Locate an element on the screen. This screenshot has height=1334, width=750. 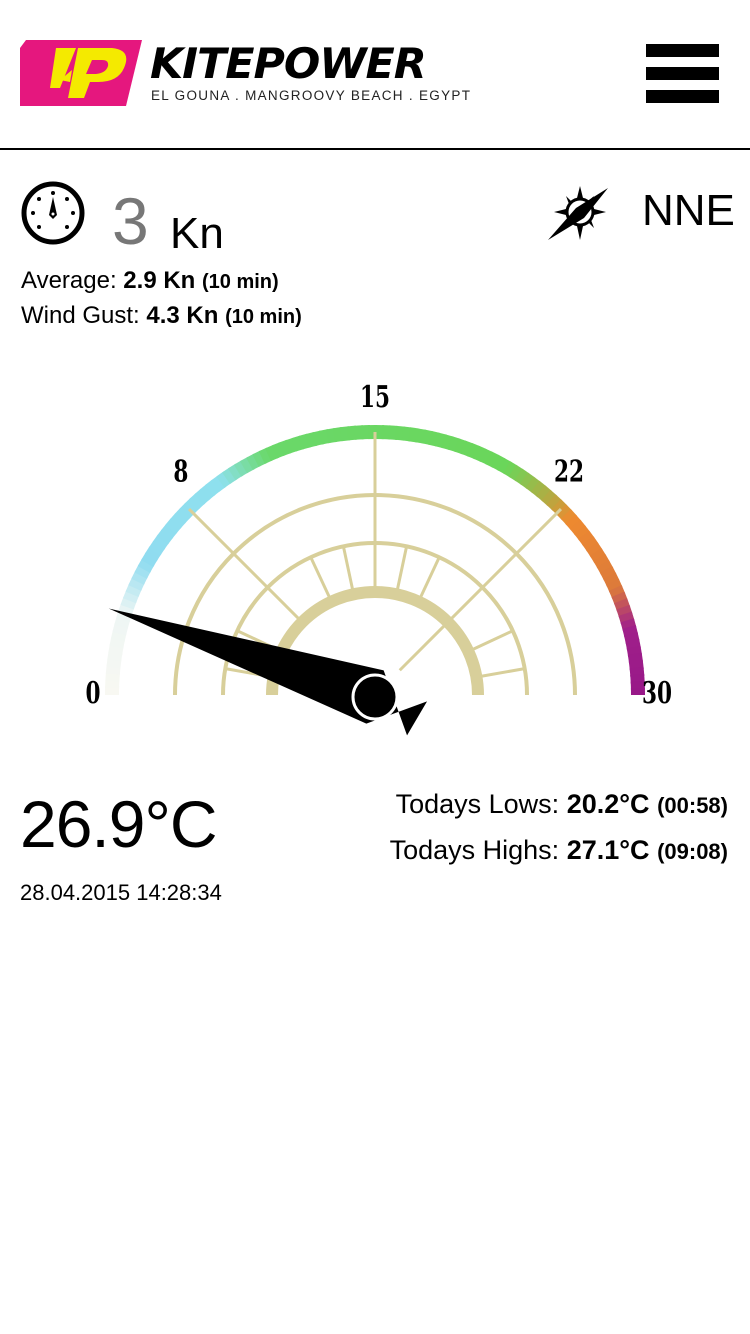
logo-wordmark: KITEPOWER is located at coordinates (288, 63).